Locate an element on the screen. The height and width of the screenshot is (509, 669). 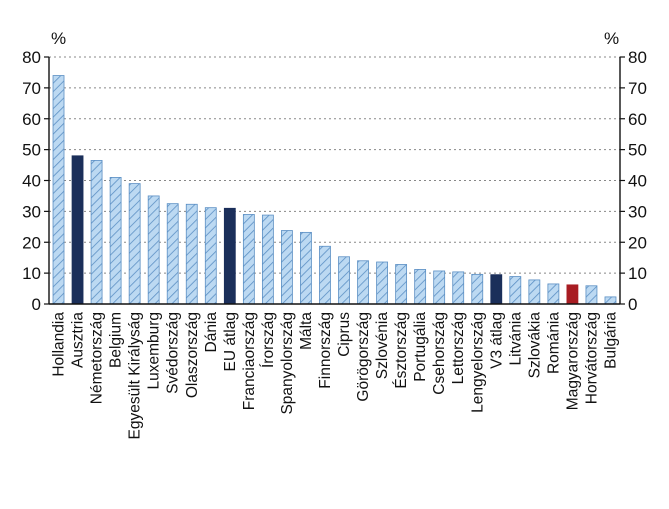
category-label: Görögország is located at coordinates (363, 357).